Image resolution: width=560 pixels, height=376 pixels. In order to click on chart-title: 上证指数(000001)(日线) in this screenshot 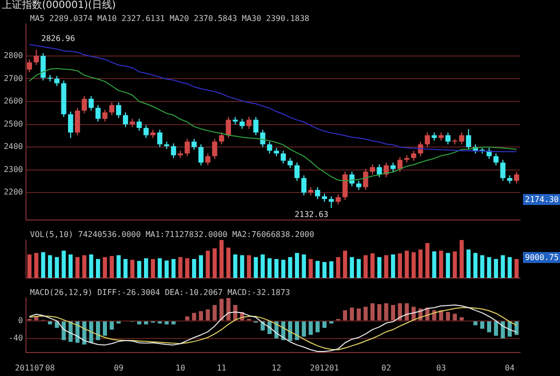, I will do `click(59, 6)`.